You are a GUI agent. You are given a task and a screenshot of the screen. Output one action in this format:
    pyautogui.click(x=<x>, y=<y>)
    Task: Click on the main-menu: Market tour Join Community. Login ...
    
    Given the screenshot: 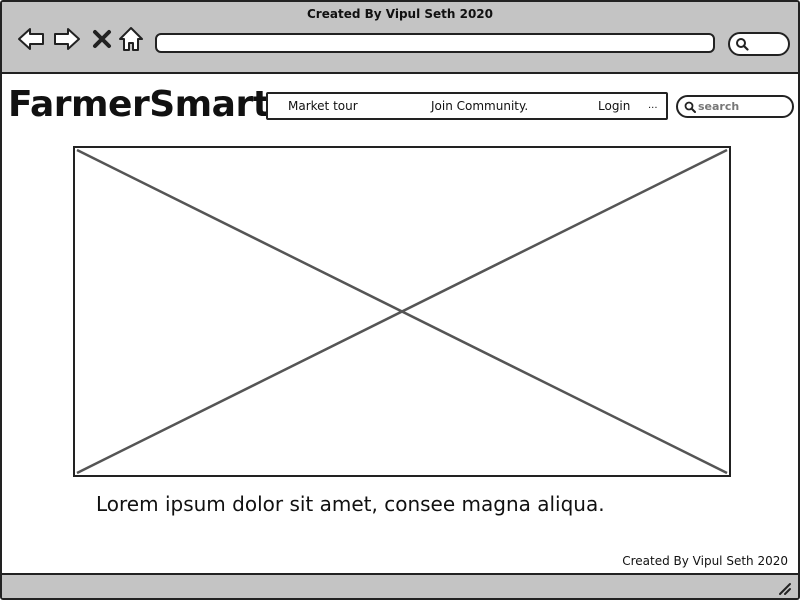 What is the action you would take?
    pyautogui.click(x=467, y=106)
    